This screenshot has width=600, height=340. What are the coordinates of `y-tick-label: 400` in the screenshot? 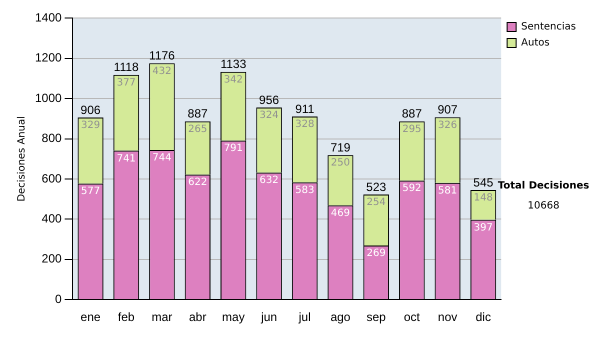 It's located at (52, 219).